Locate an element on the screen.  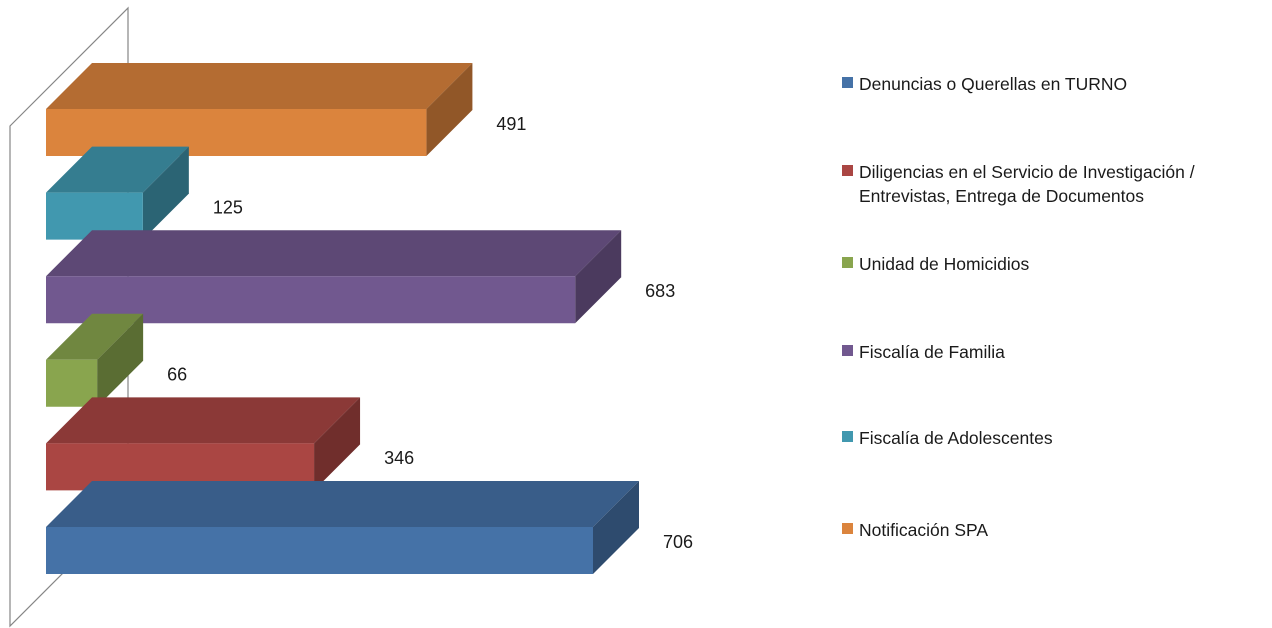
legend-item: Notificación SPA is located at coordinates (915, 530).